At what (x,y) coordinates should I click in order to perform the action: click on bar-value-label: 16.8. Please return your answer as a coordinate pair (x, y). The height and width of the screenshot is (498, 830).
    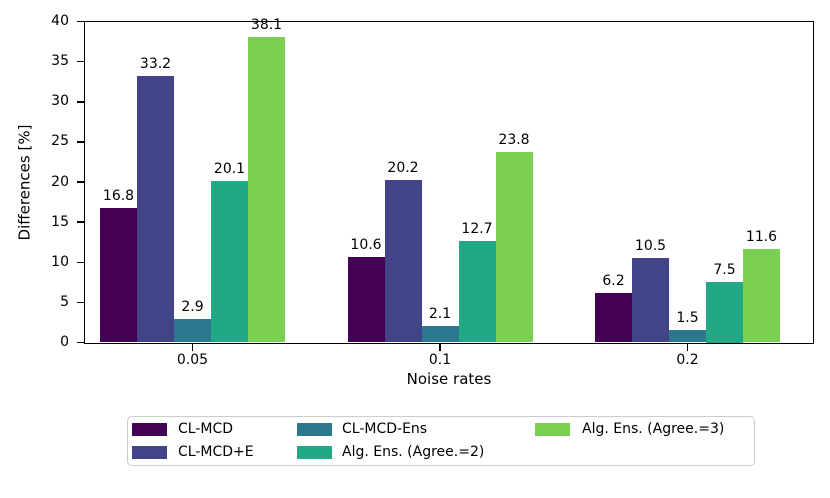
    Looking at the image, I should click on (118, 195).